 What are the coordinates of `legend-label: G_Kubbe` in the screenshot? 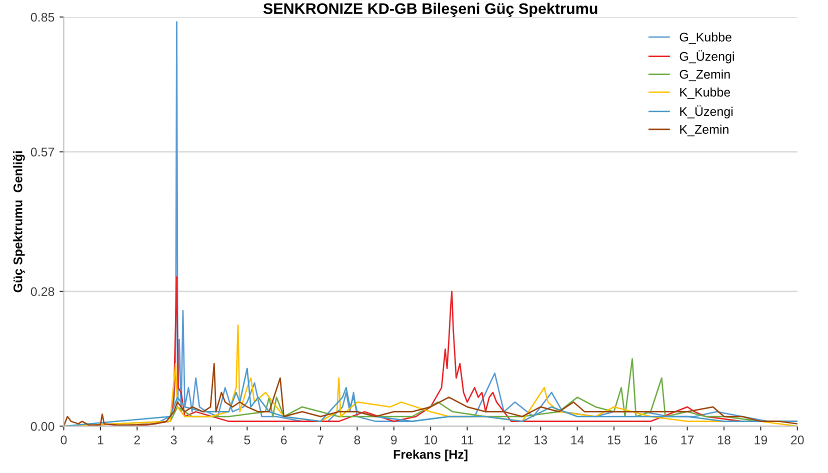 It's located at (706, 38).